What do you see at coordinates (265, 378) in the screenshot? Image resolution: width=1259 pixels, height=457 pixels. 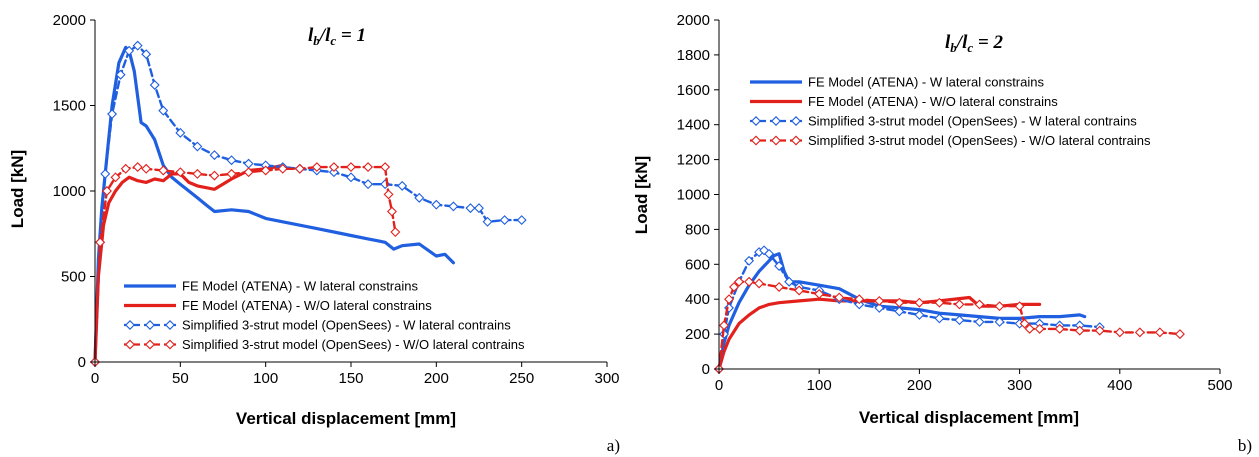 I see `x-tick-label: 100` at bounding box center [265, 378].